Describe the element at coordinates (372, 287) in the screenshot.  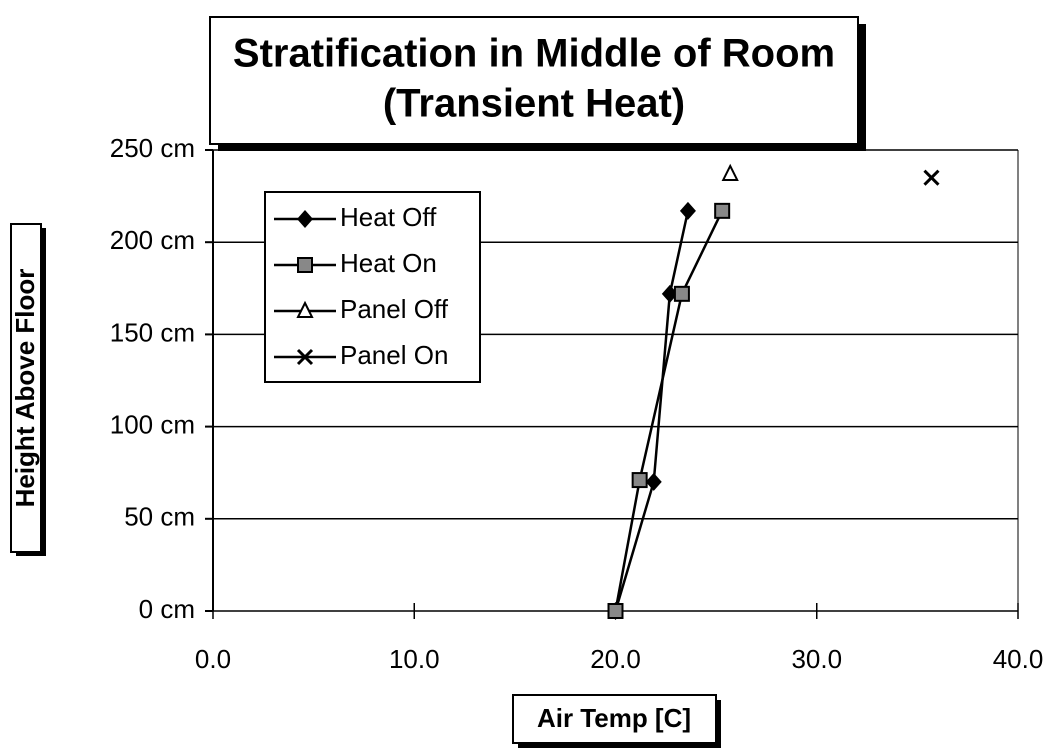
I see `legend-box` at that location.